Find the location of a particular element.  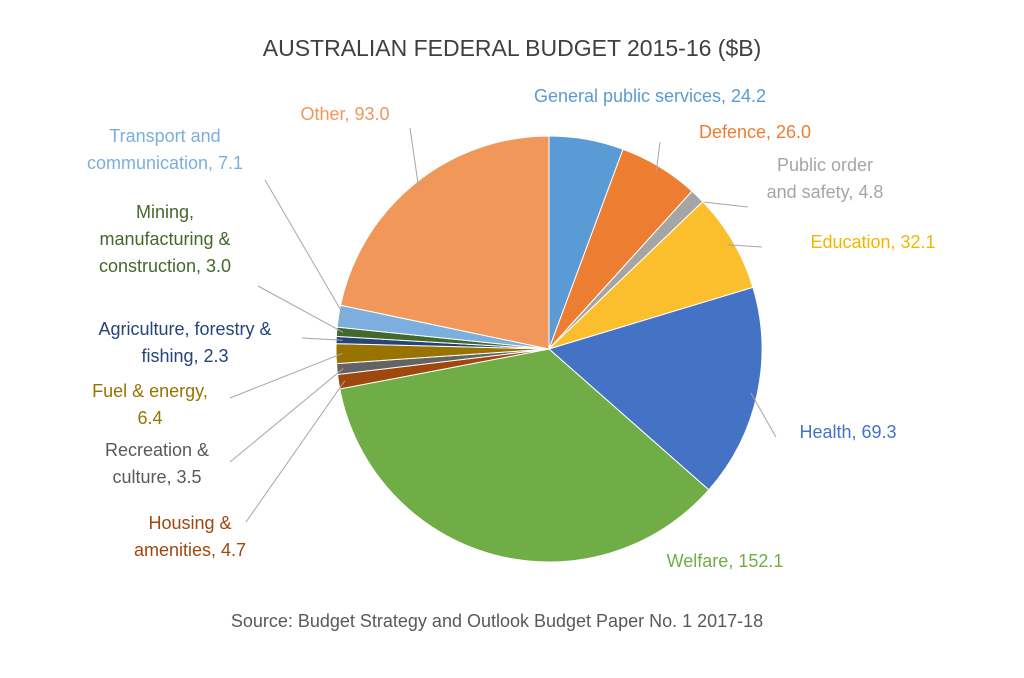

slice-label: Agriculture, forestry & is located at coordinates (184, 329).